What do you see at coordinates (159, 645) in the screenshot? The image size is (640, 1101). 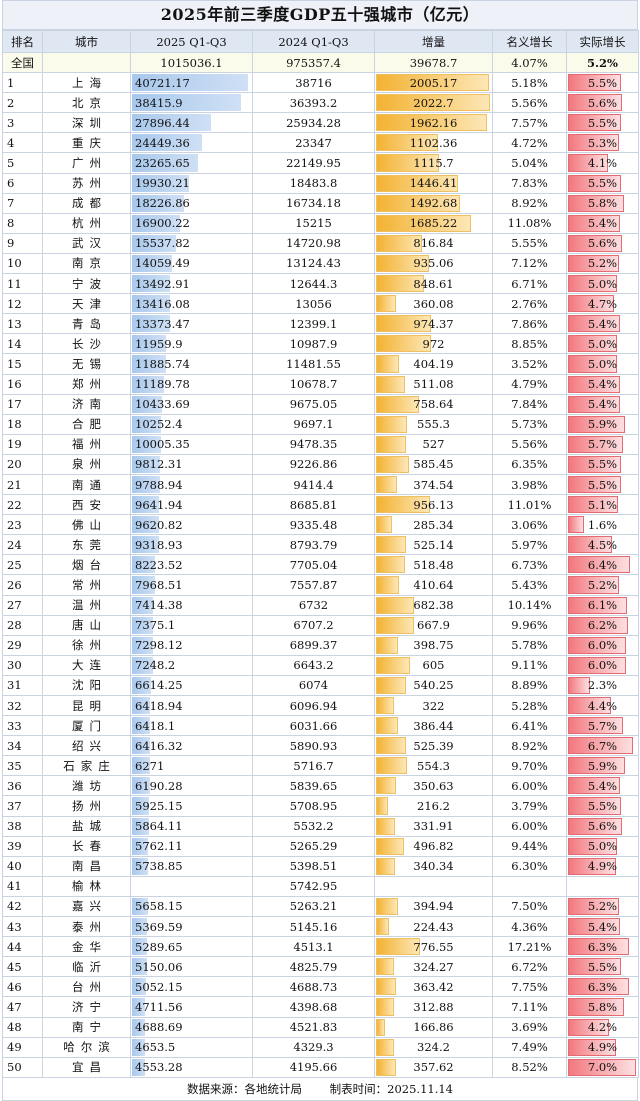 I see `gdp2025-value: 7298.12` at bounding box center [159, 645].